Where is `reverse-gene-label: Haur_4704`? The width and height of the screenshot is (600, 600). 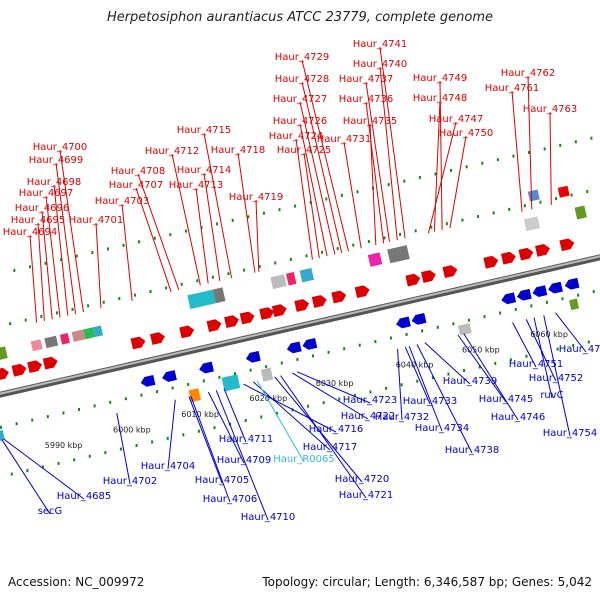 reverse-gene-label: Haur_4704 is located at coordinates (168, 466).